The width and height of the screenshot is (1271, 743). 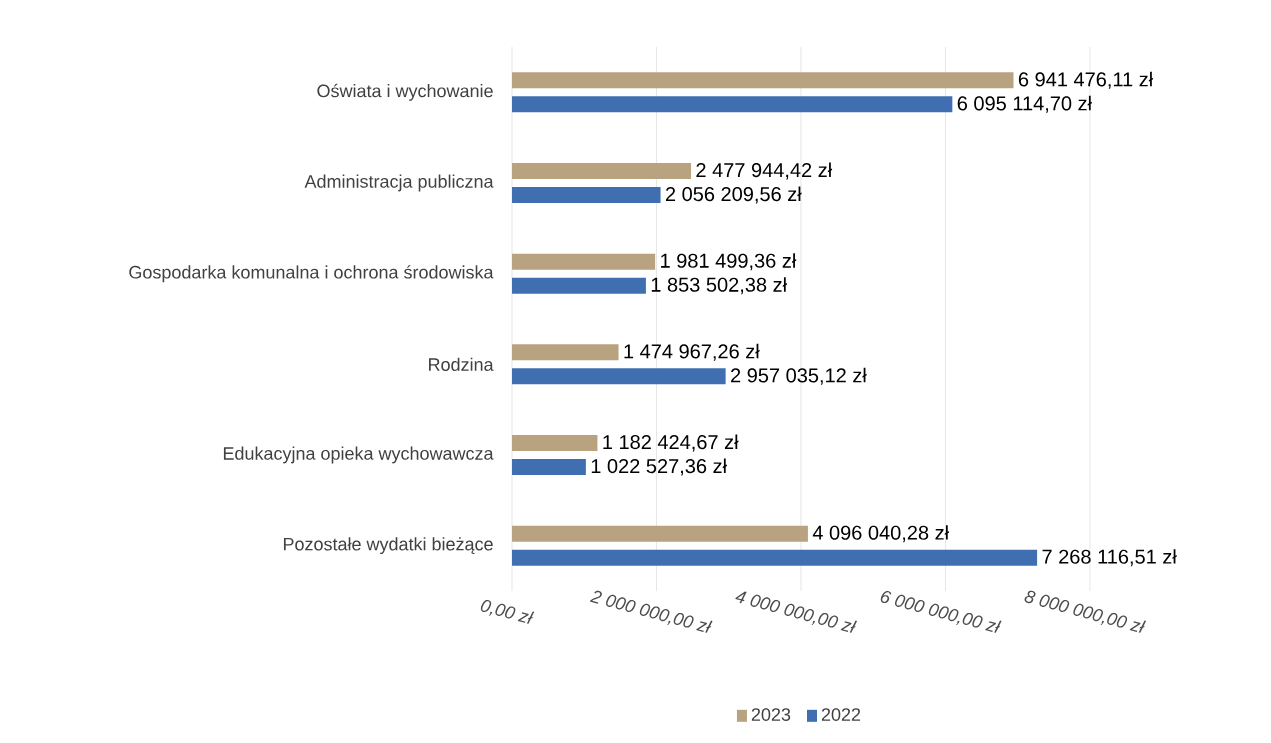 What do you see at coordinates (729, 262) in the screenshot?
I see `data-label: 1 981 499,36 zł` at bounding box center [729, 262].